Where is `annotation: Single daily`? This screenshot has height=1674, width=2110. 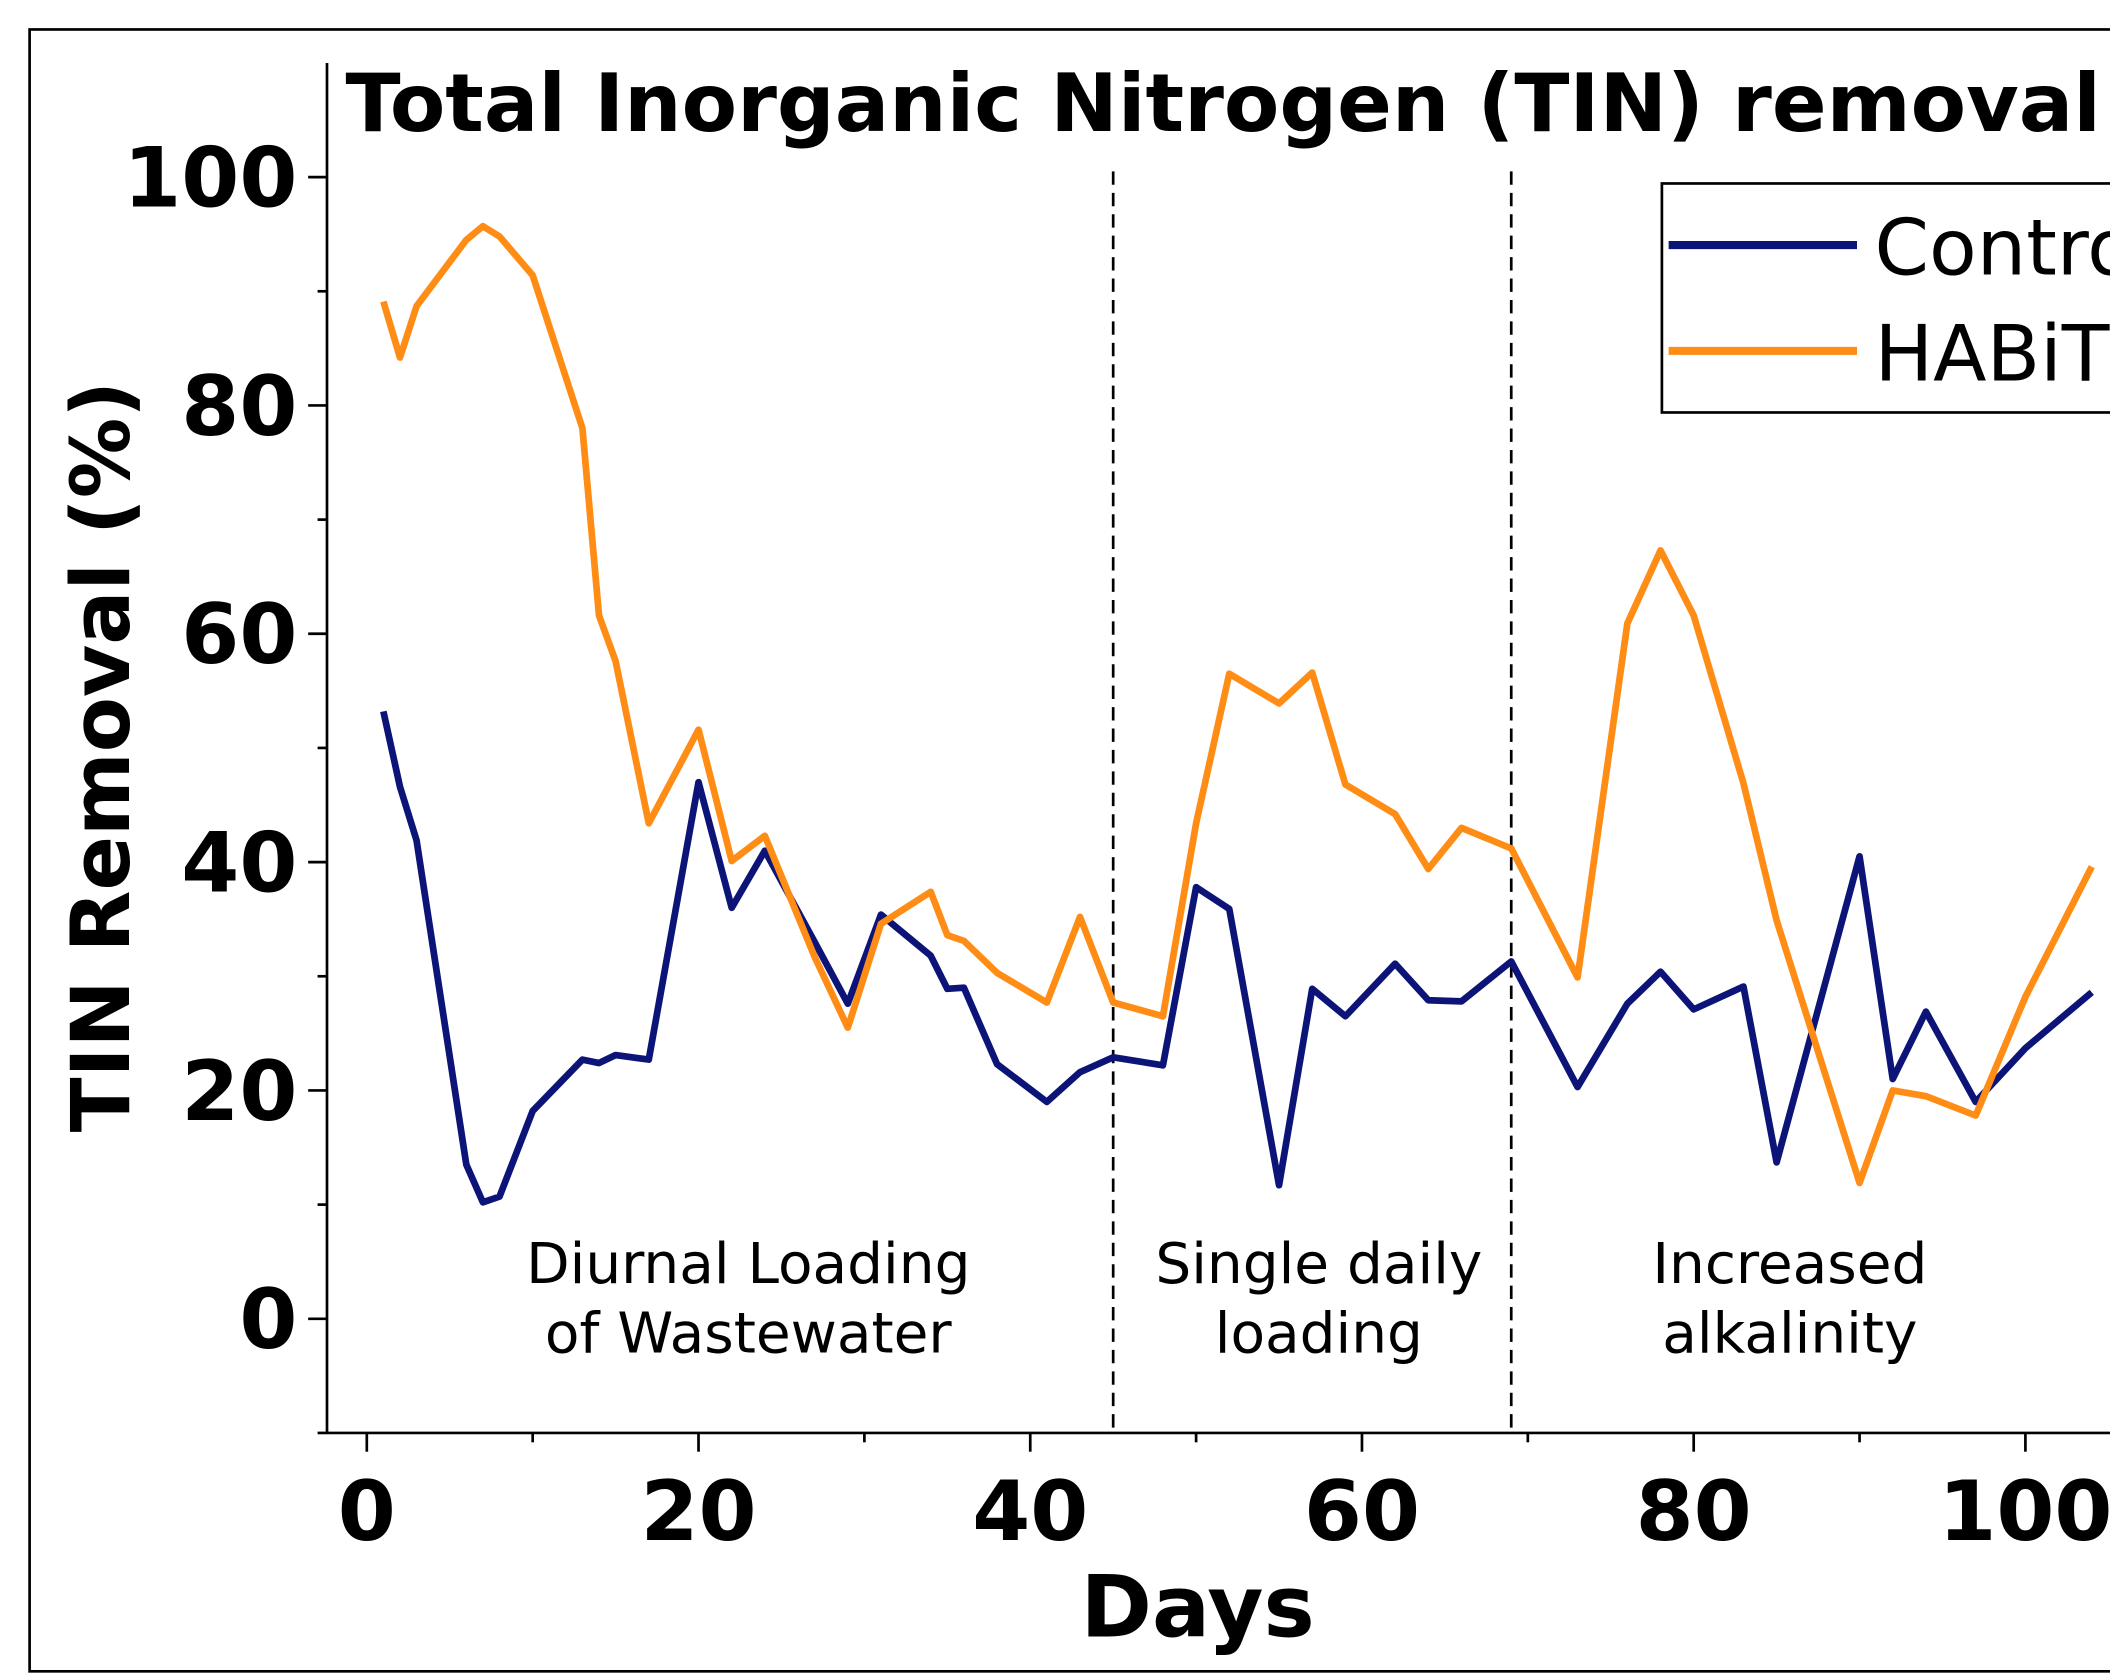
annotation: Single daily is located at coordinates (1318, 1264).